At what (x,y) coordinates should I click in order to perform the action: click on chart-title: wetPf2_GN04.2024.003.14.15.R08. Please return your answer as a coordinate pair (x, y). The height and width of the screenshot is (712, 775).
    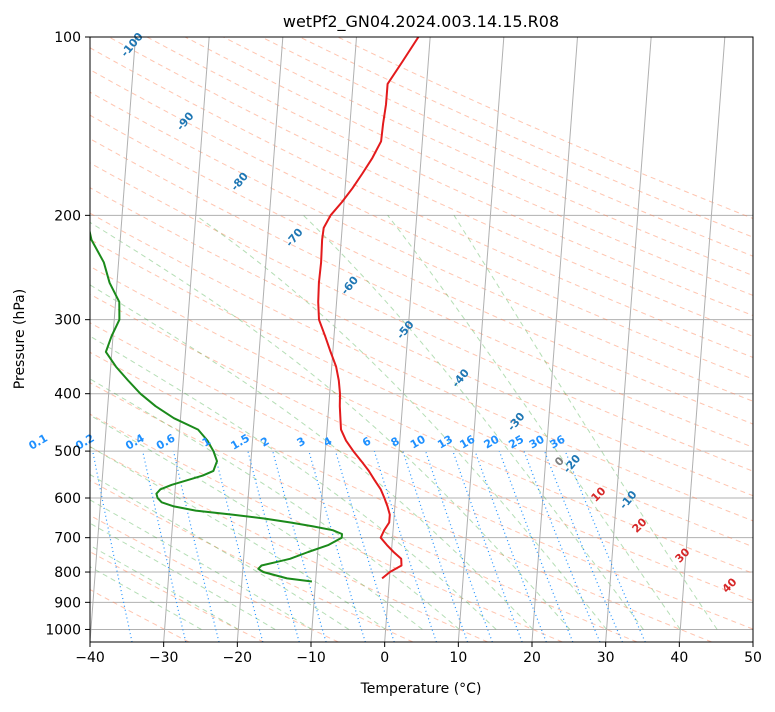
    Looking at the image, I should click on (421, 22).